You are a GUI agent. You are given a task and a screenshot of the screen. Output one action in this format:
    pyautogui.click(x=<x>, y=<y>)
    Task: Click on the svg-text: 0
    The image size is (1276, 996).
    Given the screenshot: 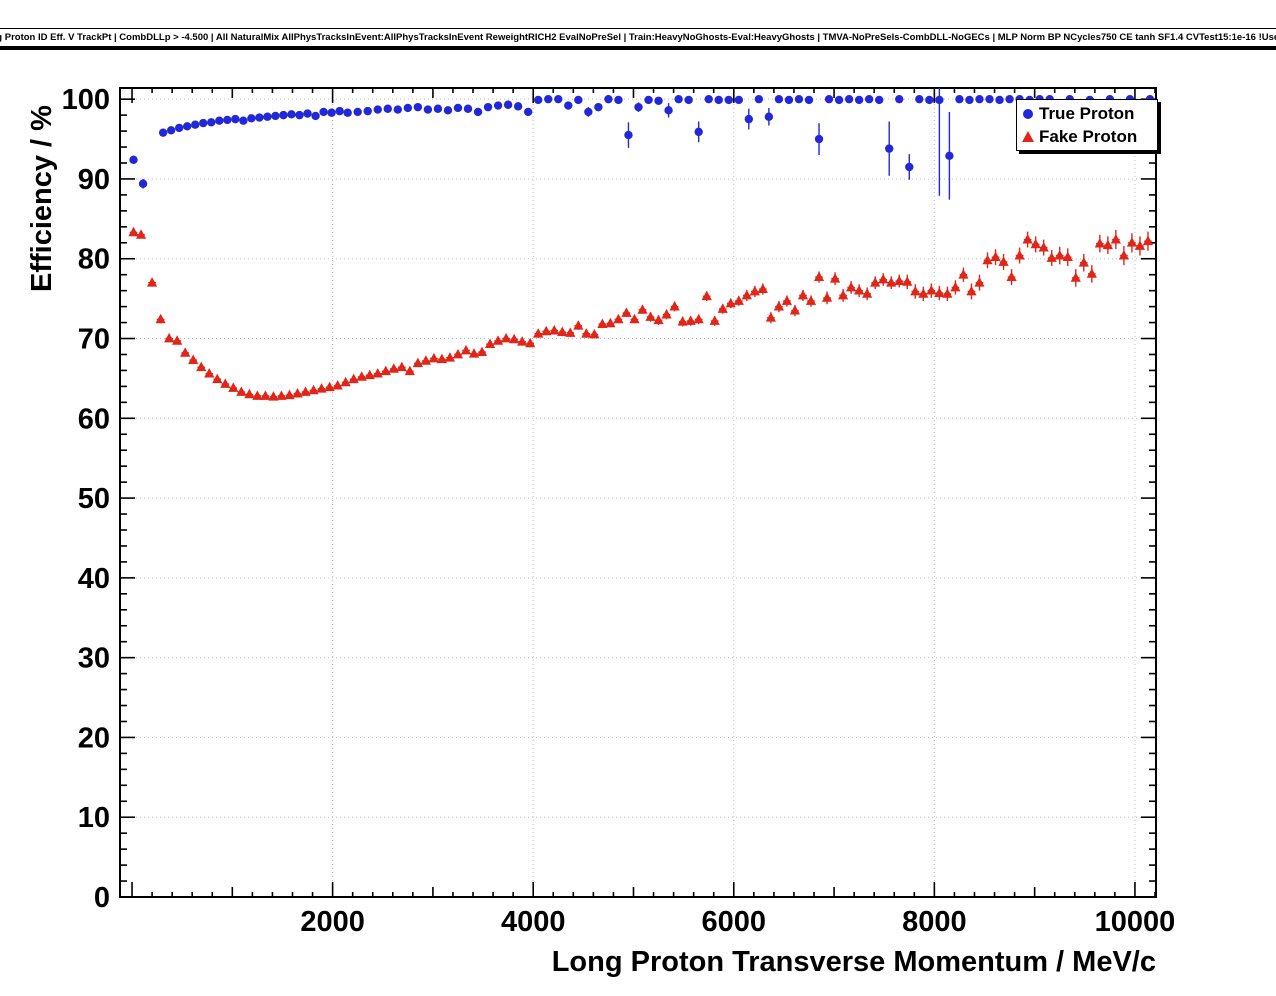 What is the action you would take?
    pyautogui.click(x=102, y=898)
    